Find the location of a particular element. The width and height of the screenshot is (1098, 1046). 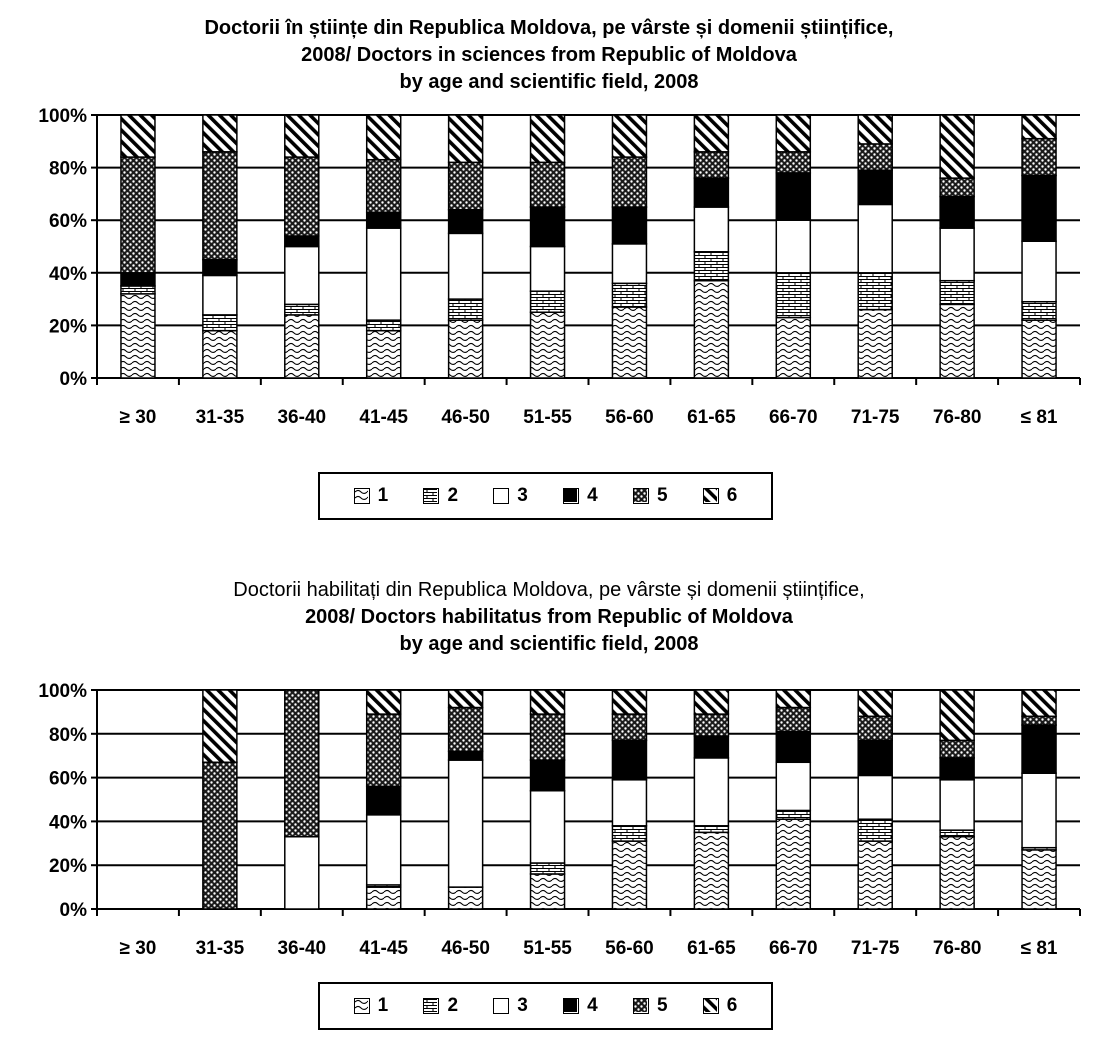

legend-swatch-brick is located at coordinates (431, 496).